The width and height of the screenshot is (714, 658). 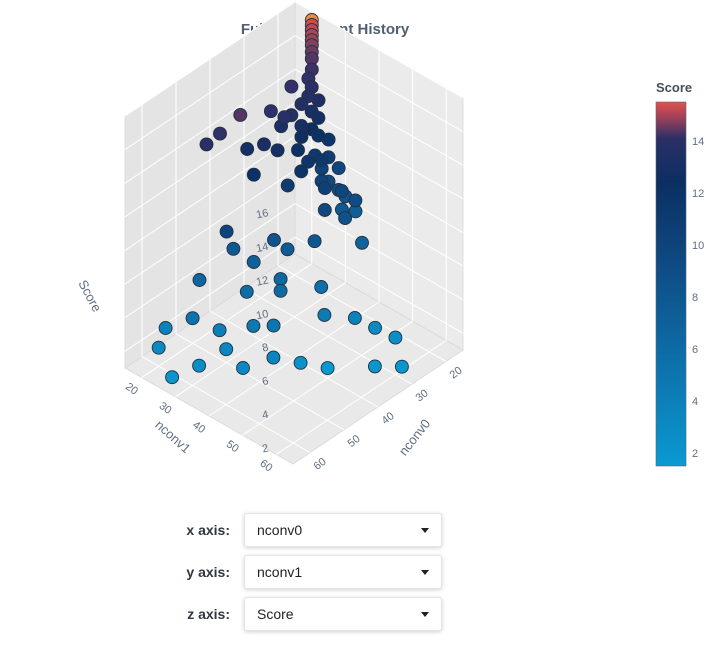 What do you see at coordinates (695, 454) in the screenshot?
I see `colorbar-tick-label: 2` at bounding box center [695, 454].